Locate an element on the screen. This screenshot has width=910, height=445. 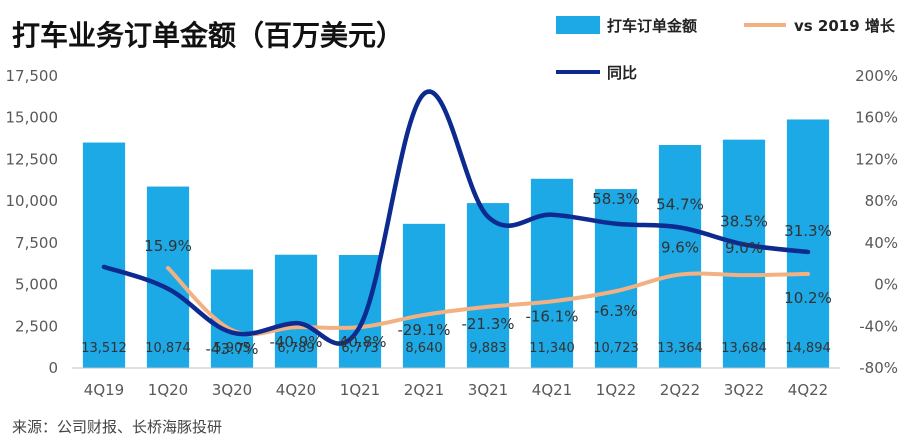
right-axis: -80% -40% 0% 40% 80% 120% 160% 200% is located at coordinates (876, 222).